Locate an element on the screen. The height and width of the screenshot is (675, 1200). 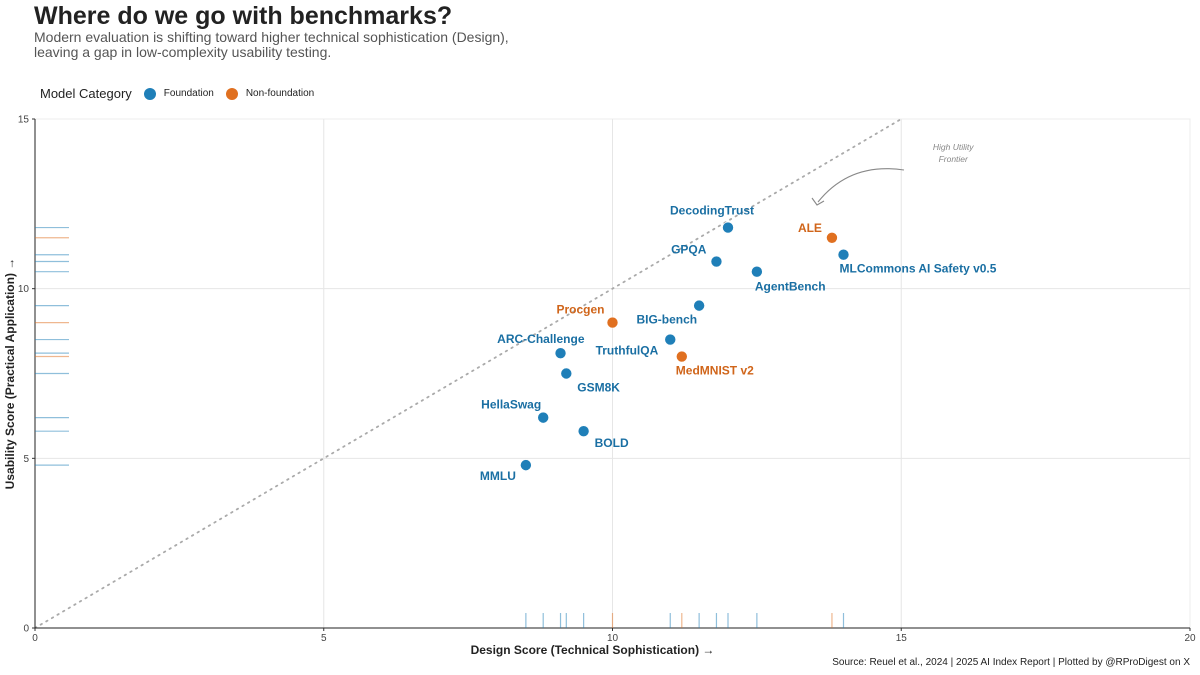
y-tick-label: 0 is located at coordinates (26, 629).